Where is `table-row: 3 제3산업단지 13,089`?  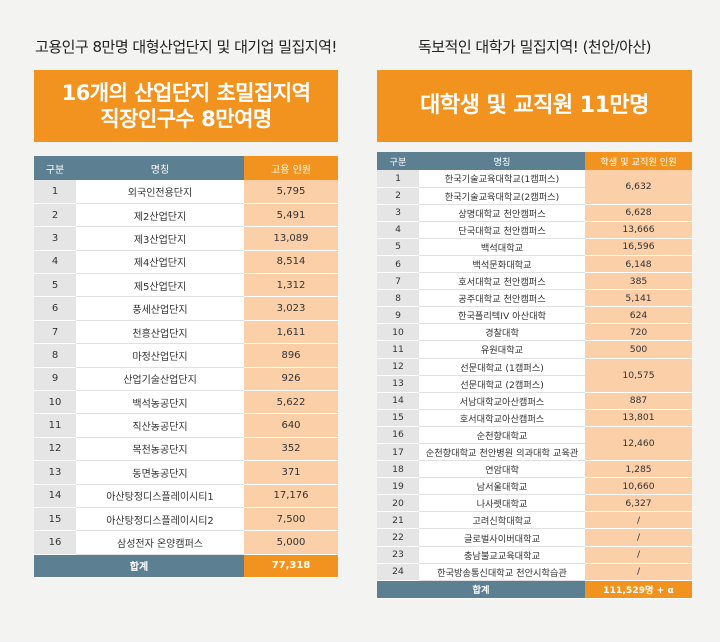
table-row: 3 제3산업단지 13,089 is located at coordinates (186, 238).